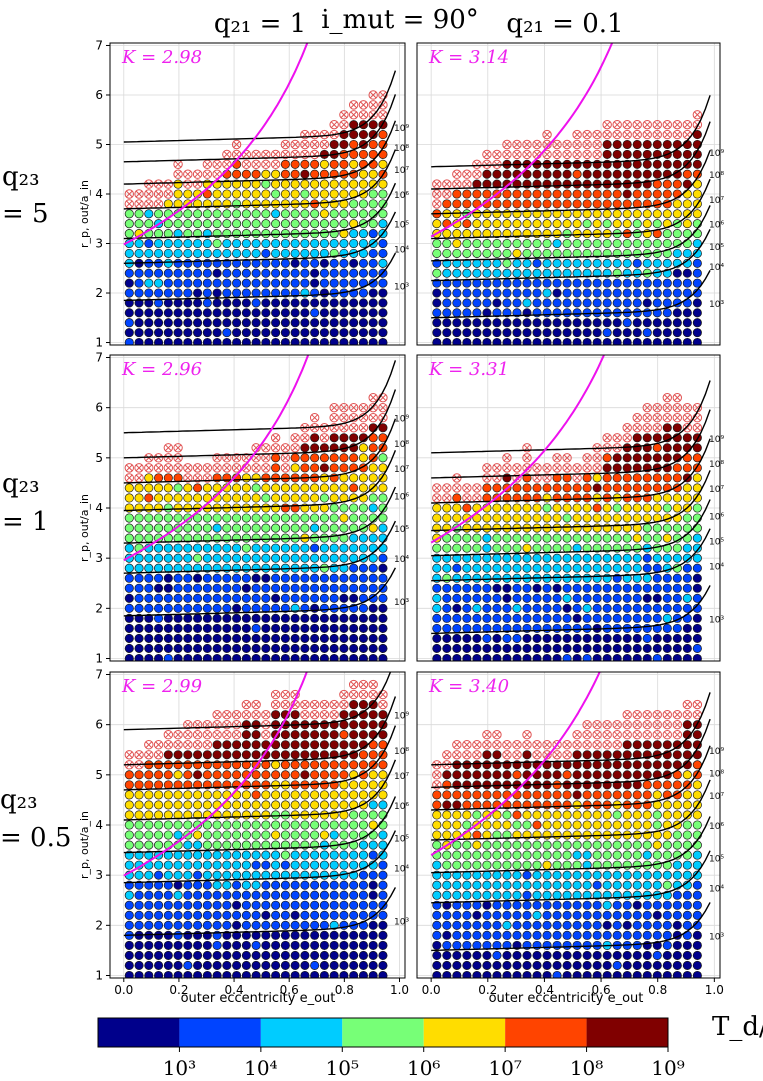 This screenshot has height=1081, width=763. What do you see at coordinates (401, 870) in the screenshot?
I see `contour-label: 10⁴` at bounding box center [401, 870].